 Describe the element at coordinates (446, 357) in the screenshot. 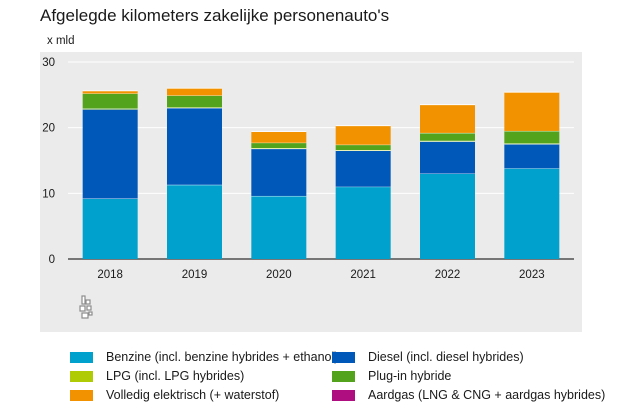

I see `legend-label: Diesel (incl. diesel hybrides)` at that location.